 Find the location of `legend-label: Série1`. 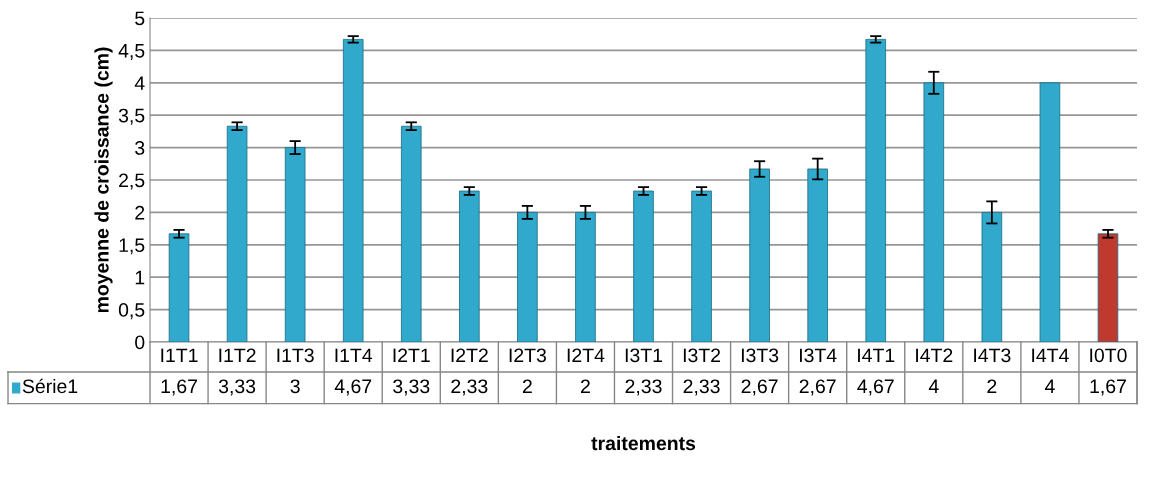

legend-label: Série1 is located at coordinates (50, 386).